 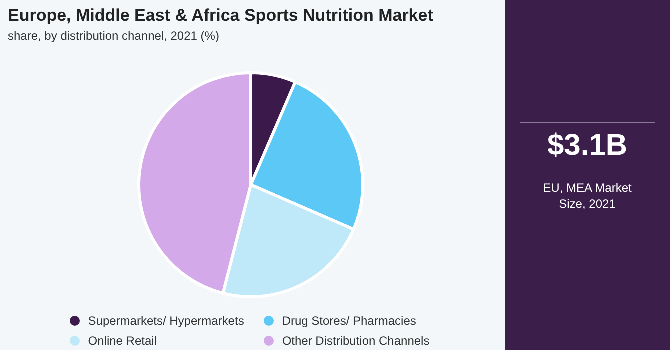 What do you see at coordinates (356, 341) in the screenshot?
I see `legend-label: Other Distribution Channels` at bounding box center [356, 341].